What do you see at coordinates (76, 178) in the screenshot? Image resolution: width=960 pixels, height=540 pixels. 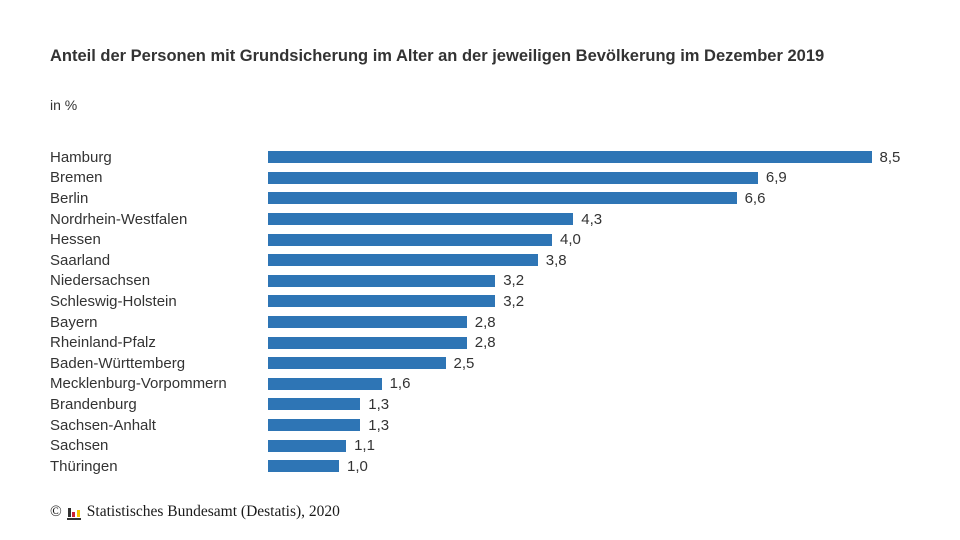 I see `category-label: Bremen` at bounding box center [76, 178].